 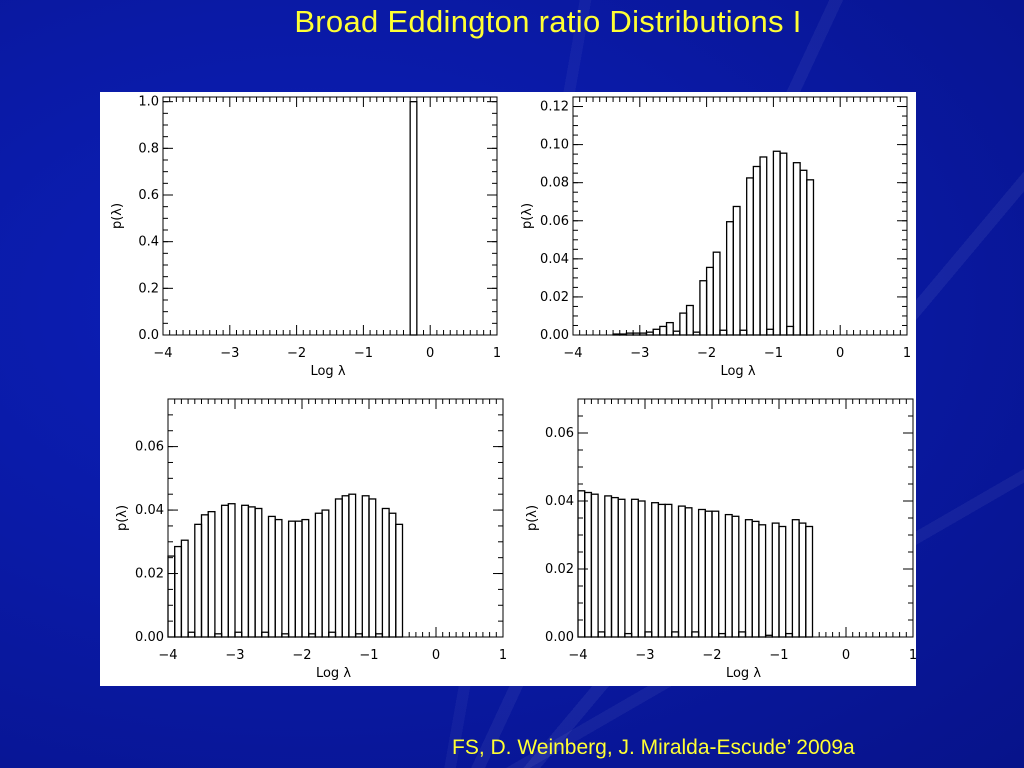 What do you see at coordinates (148, 288) in the screenshot?
I see `y-tick-label: 0.2` at bounding box center [148, 288].